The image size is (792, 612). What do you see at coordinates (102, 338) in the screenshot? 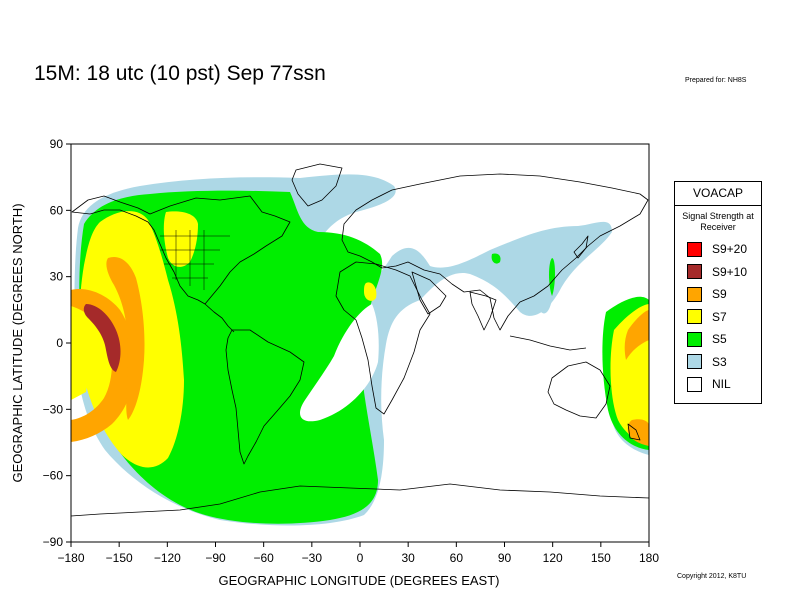
I see `coverage-s9plus10-zone` at bounding box center [102, 338].